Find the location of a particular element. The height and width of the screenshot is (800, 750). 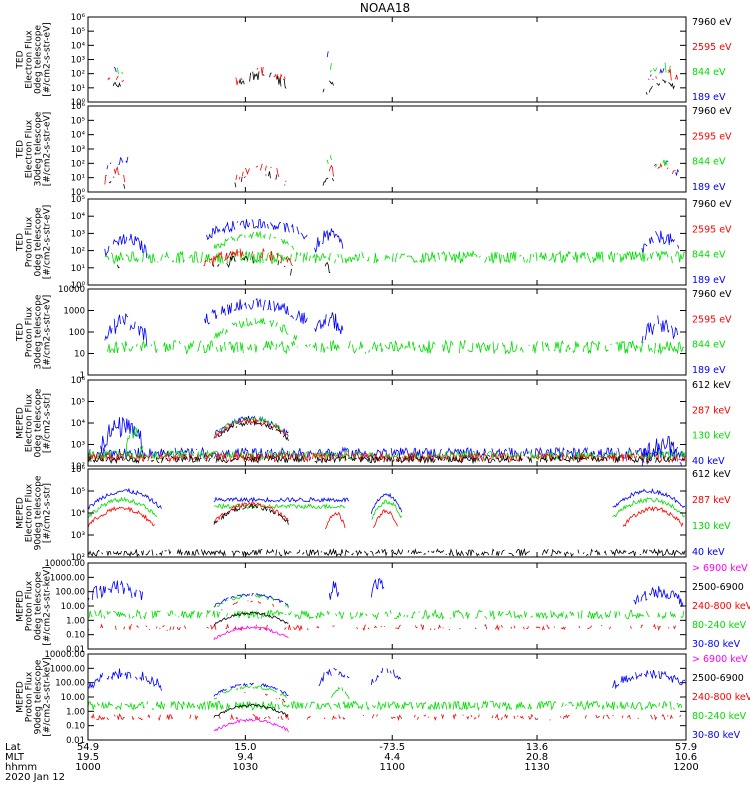

panel-8-frame is located at coordinates (387, 697).